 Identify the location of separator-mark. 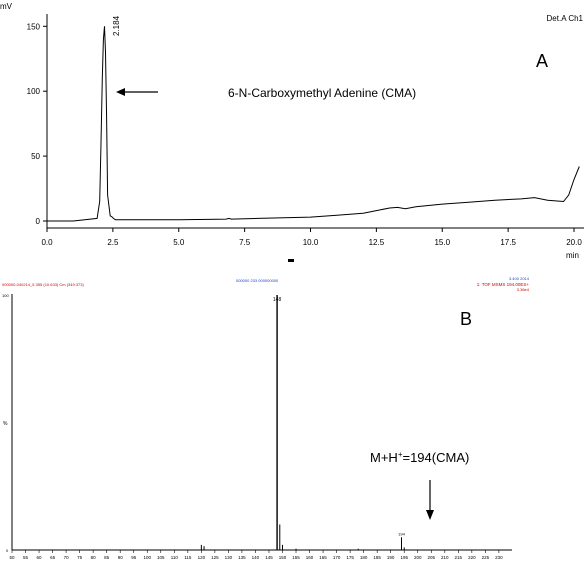
(291, 260).